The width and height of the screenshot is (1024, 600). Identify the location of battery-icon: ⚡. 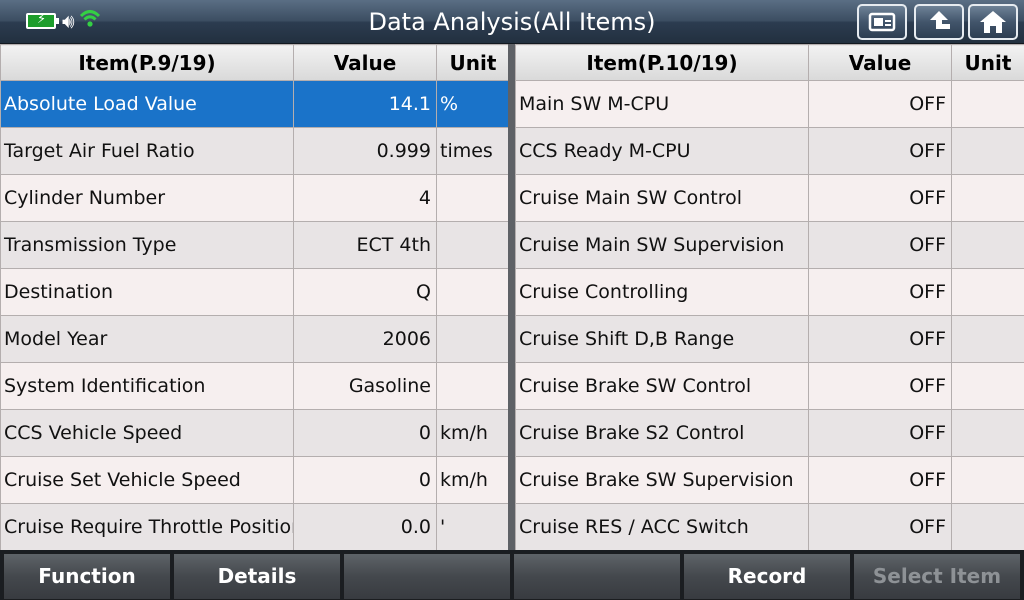
(42, 20).